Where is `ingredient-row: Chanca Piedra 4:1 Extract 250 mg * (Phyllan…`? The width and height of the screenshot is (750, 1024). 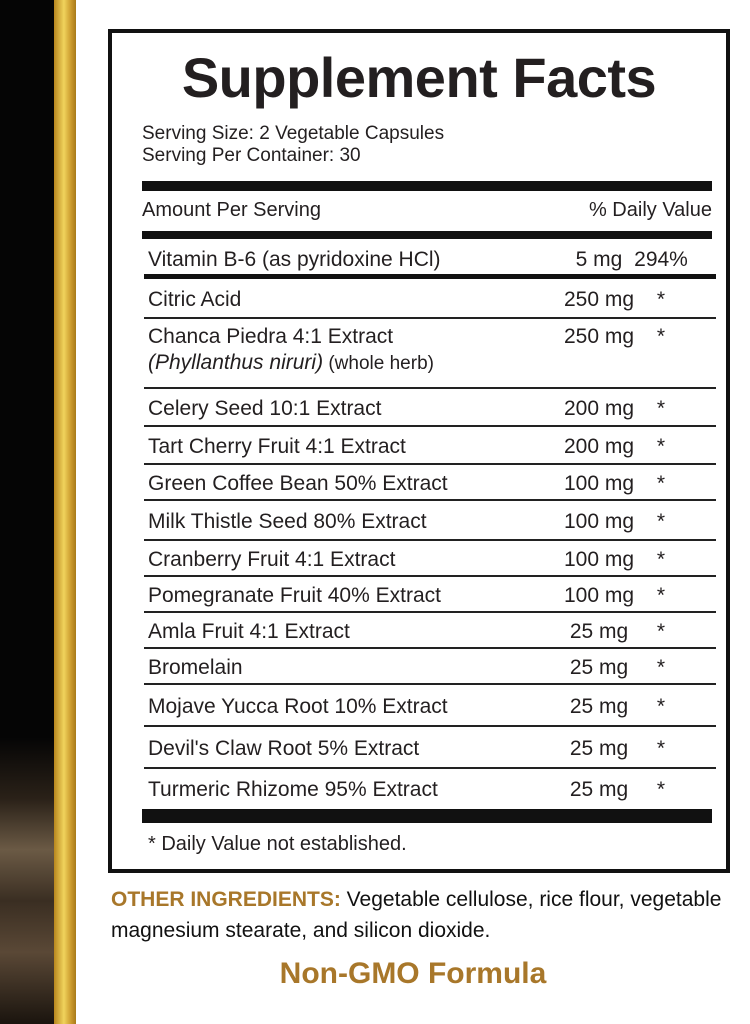
ingredient-row: Chanca Piedra 4:1 Extract 250 mg * (Phyllan… is located at coordinates (430, 354).